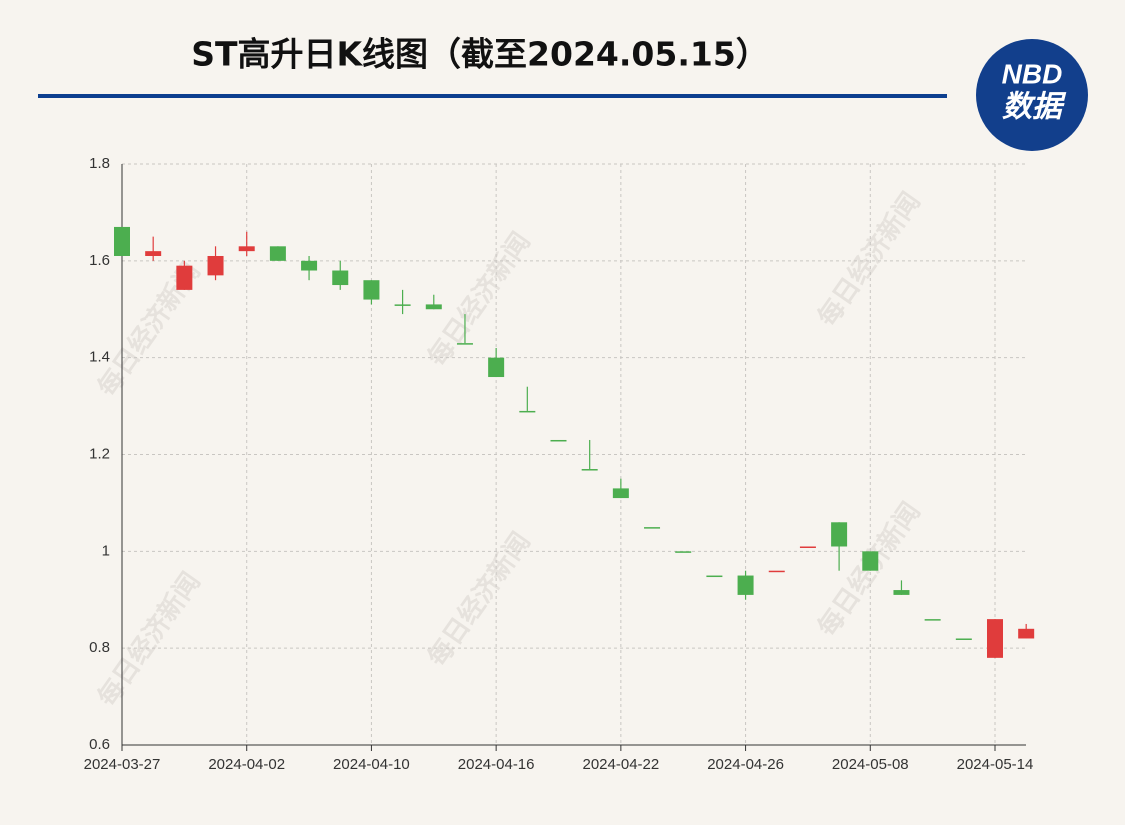 This screenshot has width=1125, height=825. What do you see at coordinates (492, 96) in the screenshot?
I see `title-rule` at bounding box center [492, 96].